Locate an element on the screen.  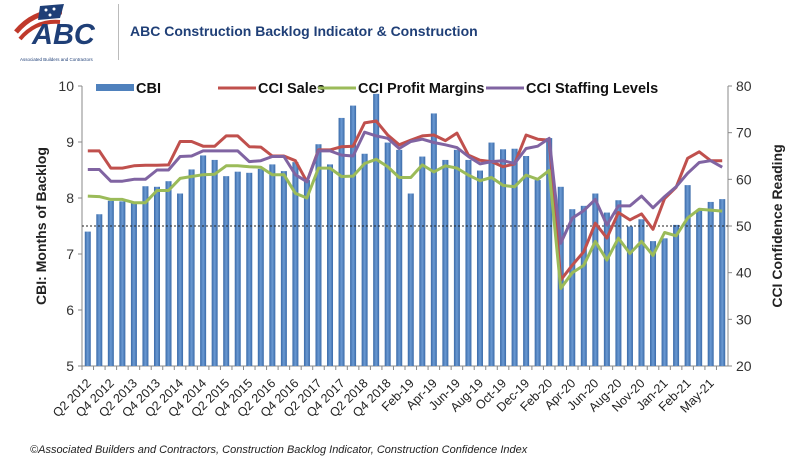
logo-text: ABC is located at coordinates (63, 35).